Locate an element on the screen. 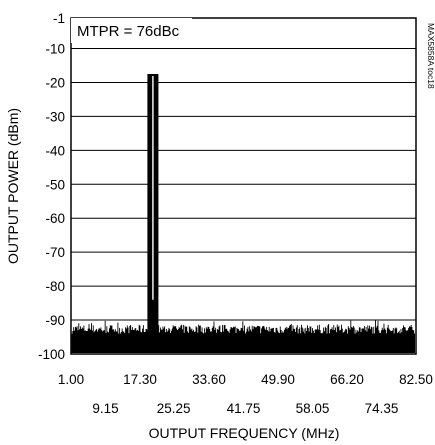 The image size is (435, 445). x-tick-label: 25.25 is located at coordinates (174, 408).